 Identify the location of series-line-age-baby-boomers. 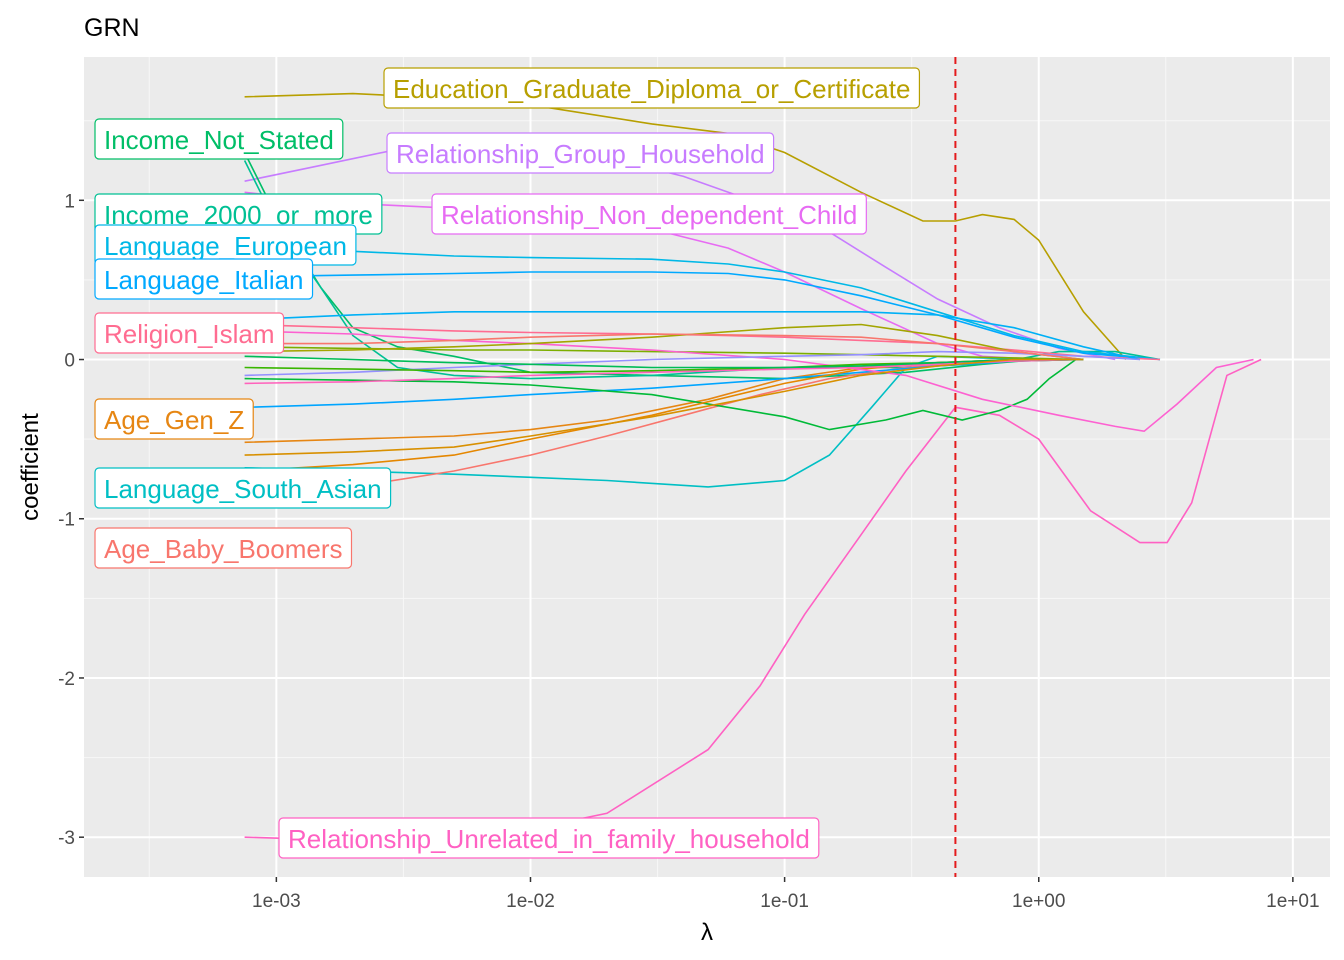
(651, 431).